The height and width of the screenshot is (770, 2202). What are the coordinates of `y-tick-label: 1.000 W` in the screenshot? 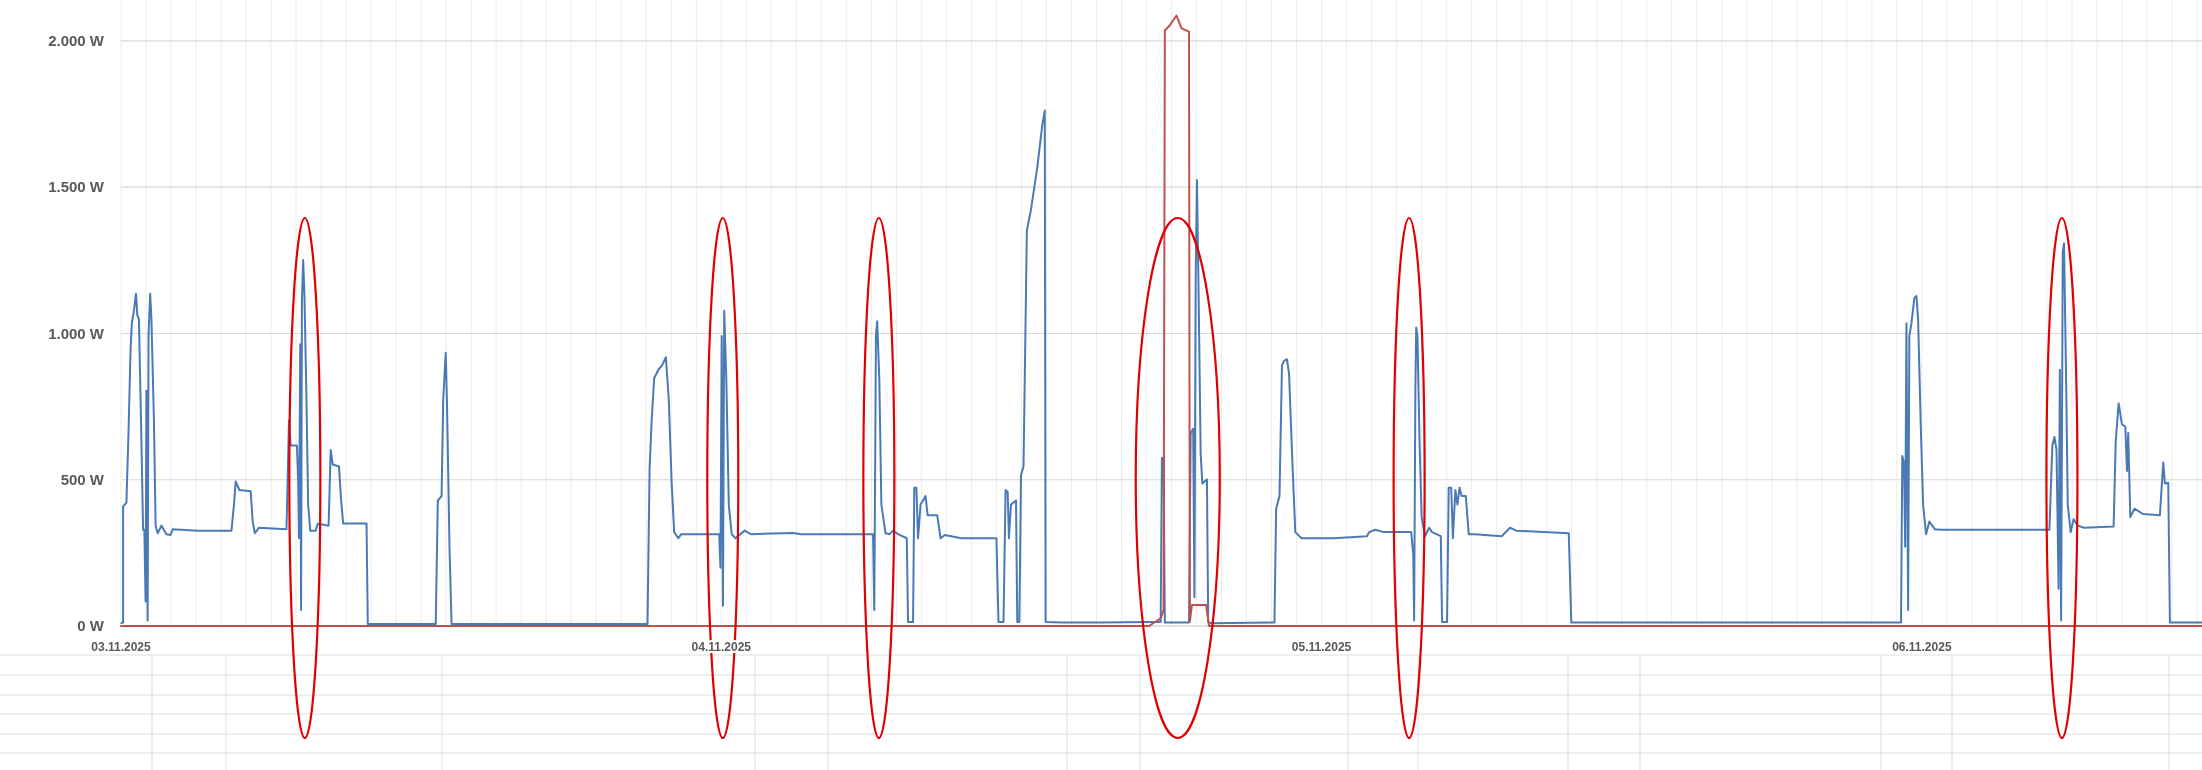 It's located at (76, 333).